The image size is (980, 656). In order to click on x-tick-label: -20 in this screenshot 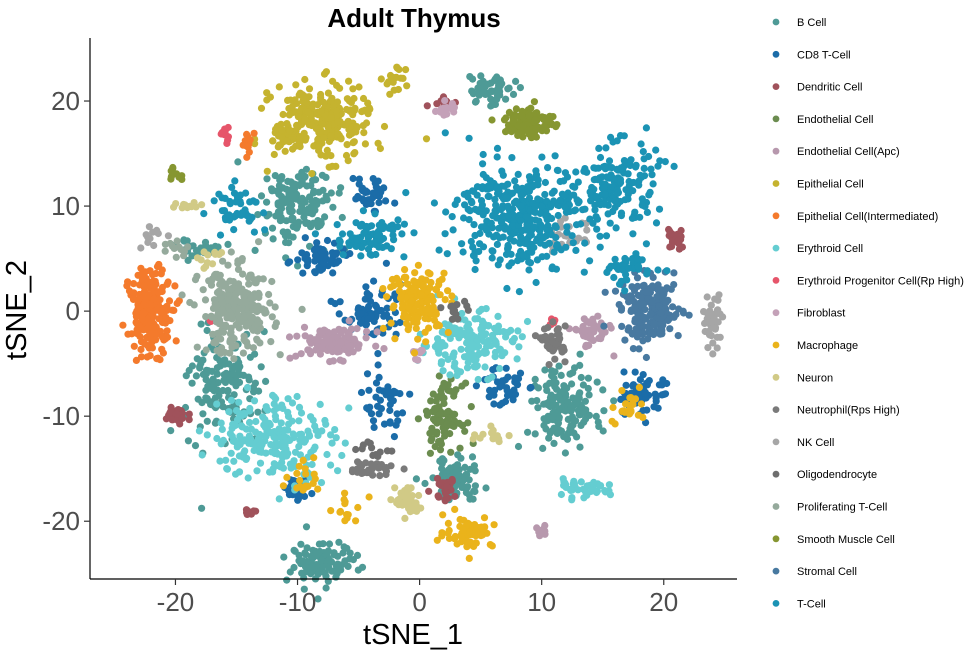, I will do `click(176, 602)`.